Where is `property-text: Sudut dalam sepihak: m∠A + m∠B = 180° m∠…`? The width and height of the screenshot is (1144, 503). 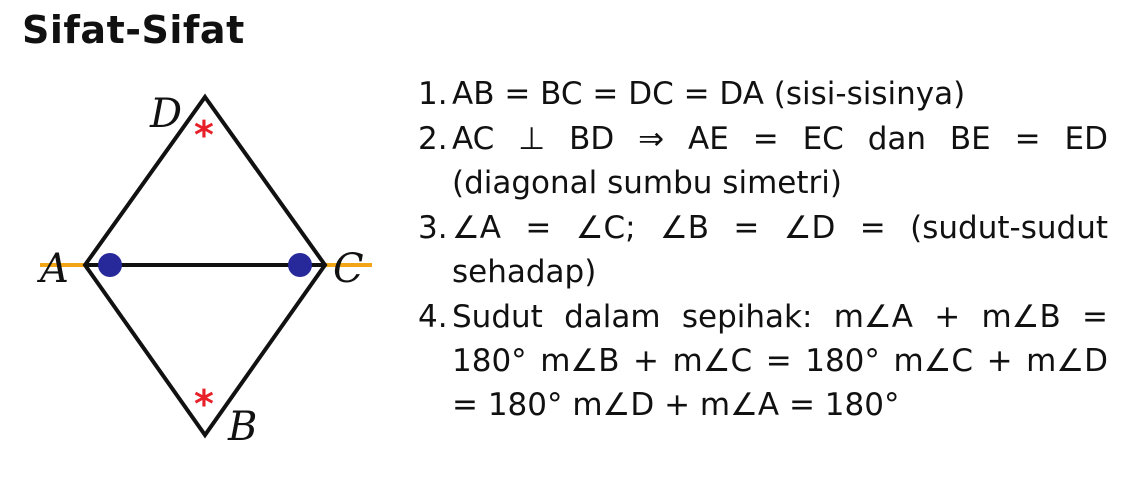
property-text: Sudut dalam sepihak: m∠A + m∠B = 180° m∠… is located at coordinates (780, 361).